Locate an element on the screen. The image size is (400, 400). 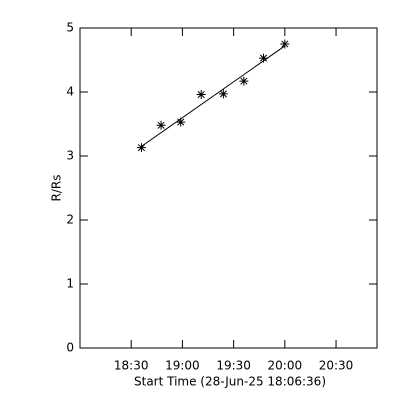
y-tick-label: 5 is located at coordinates (70, 28).